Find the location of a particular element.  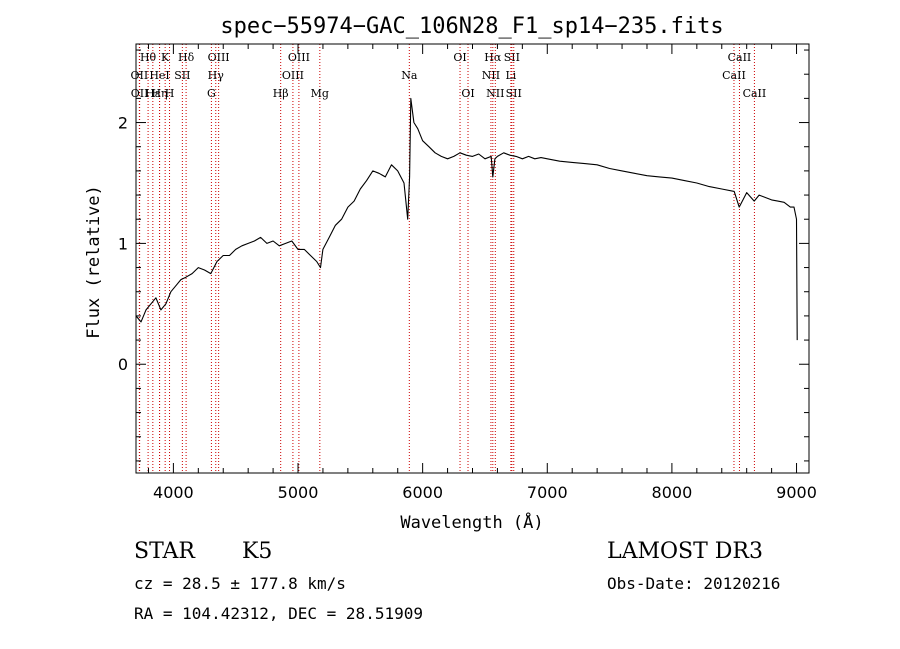

object-class: STAR is located at coordinates (164, 551).